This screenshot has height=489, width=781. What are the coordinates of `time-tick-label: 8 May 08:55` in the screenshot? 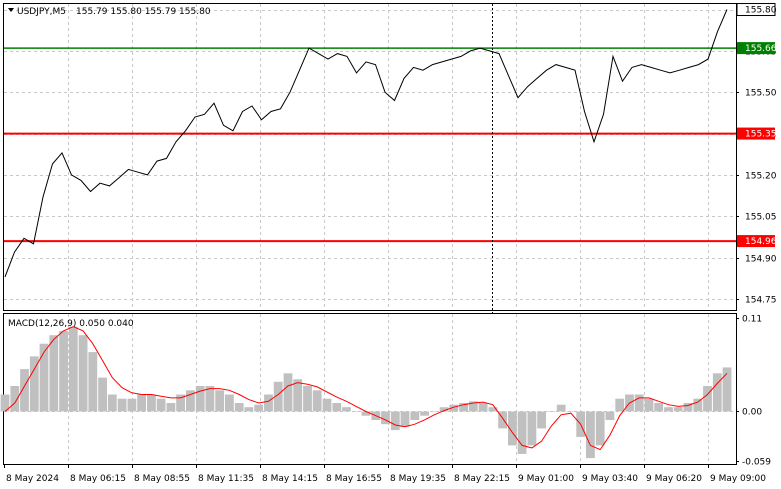 It's located at (162, 479).